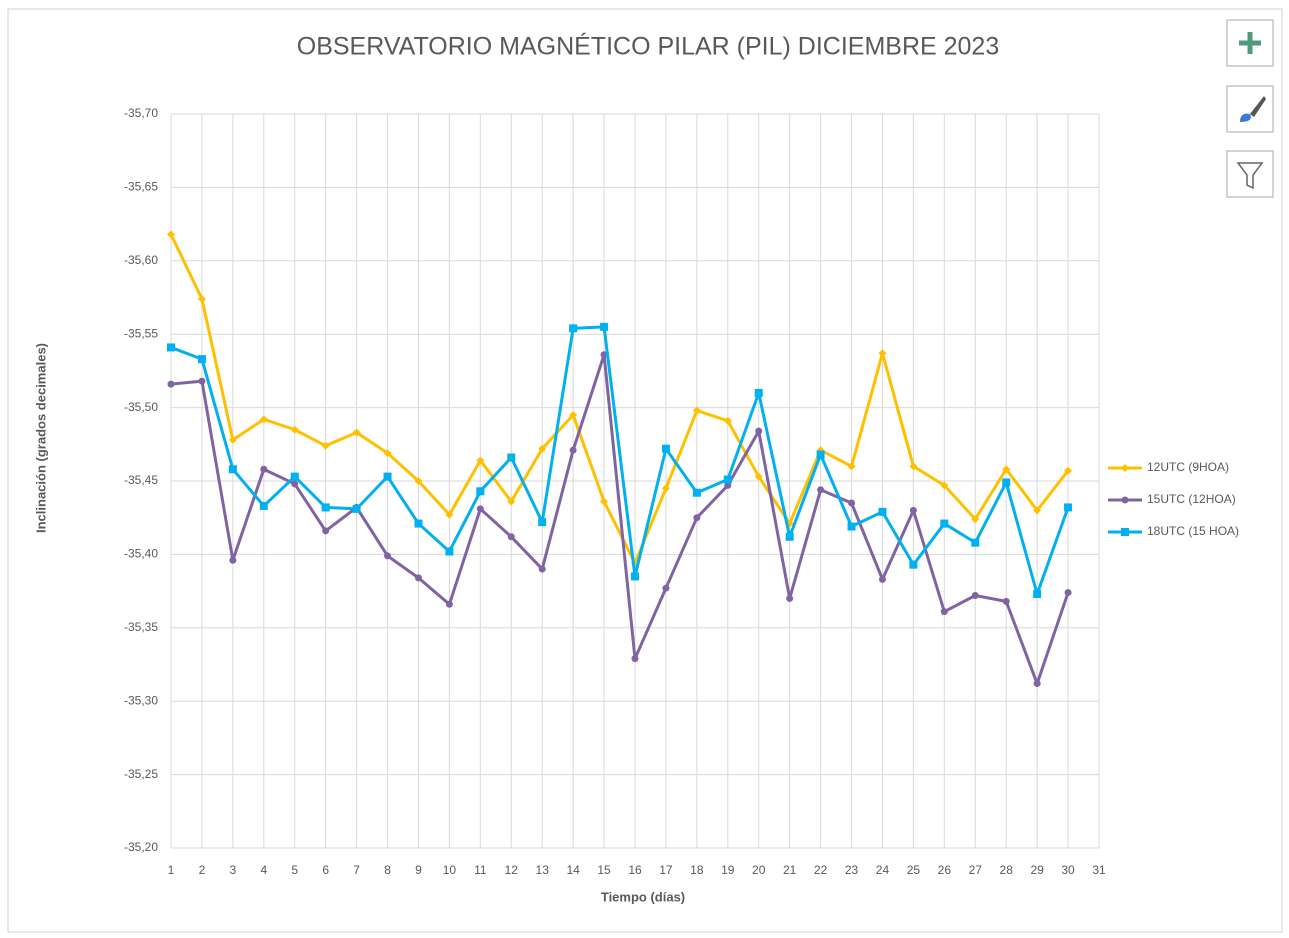 This screenshot has height=938, width=1289. Describe the element at coordinates (821, 870) in the screenshot. I see `x-tick-label: 22` at that location.